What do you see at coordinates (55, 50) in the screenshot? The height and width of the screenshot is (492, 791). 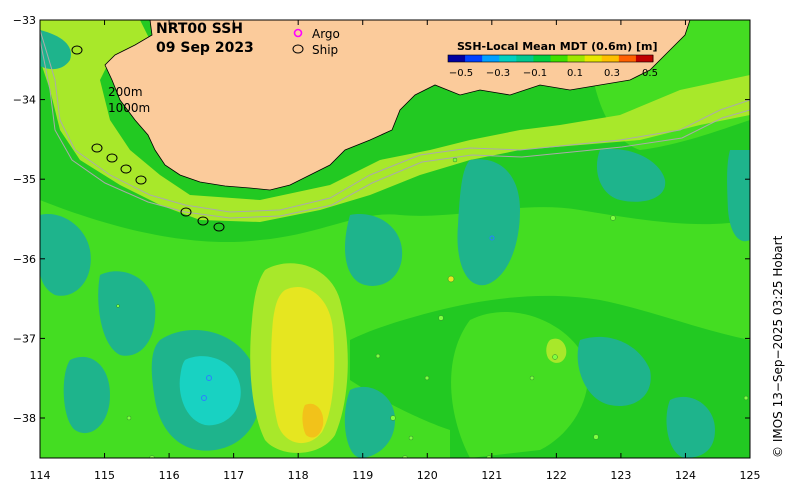 I see `eddy-teal-northwest` at bounding box center [55, 50].